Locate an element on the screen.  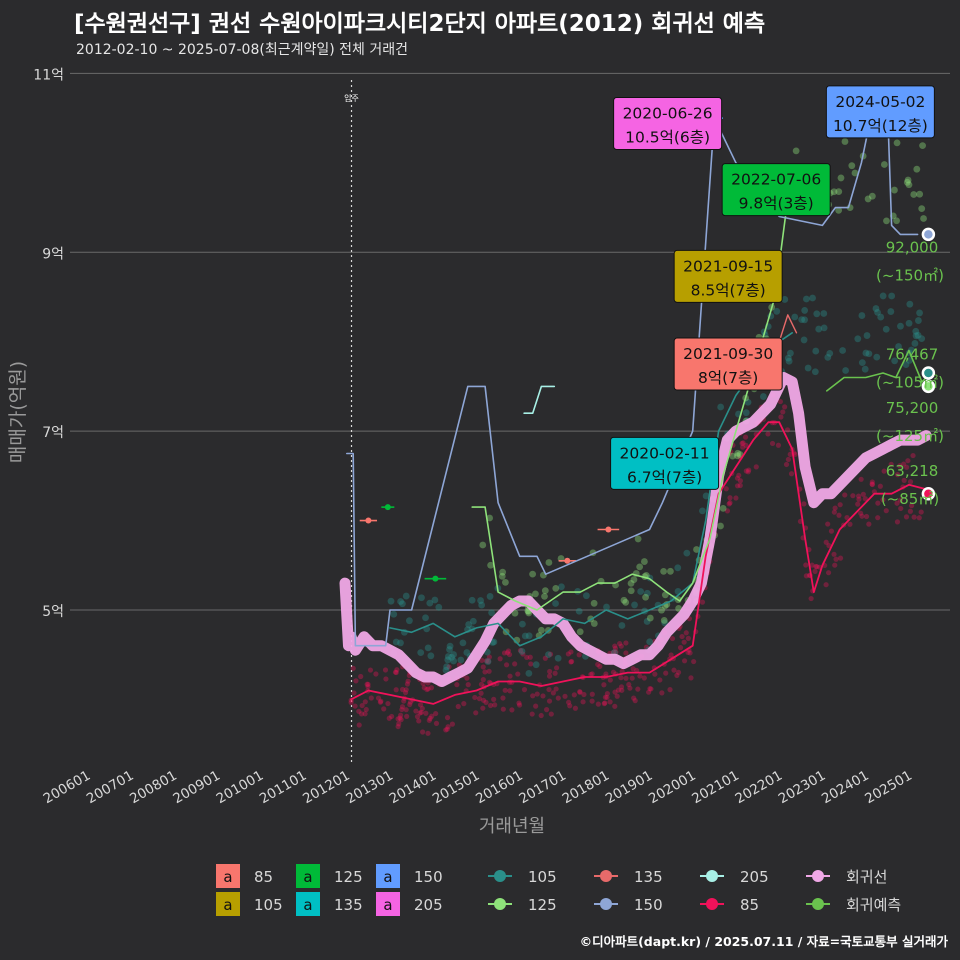
legend-label: 205 is located at coordinates (428, 905).